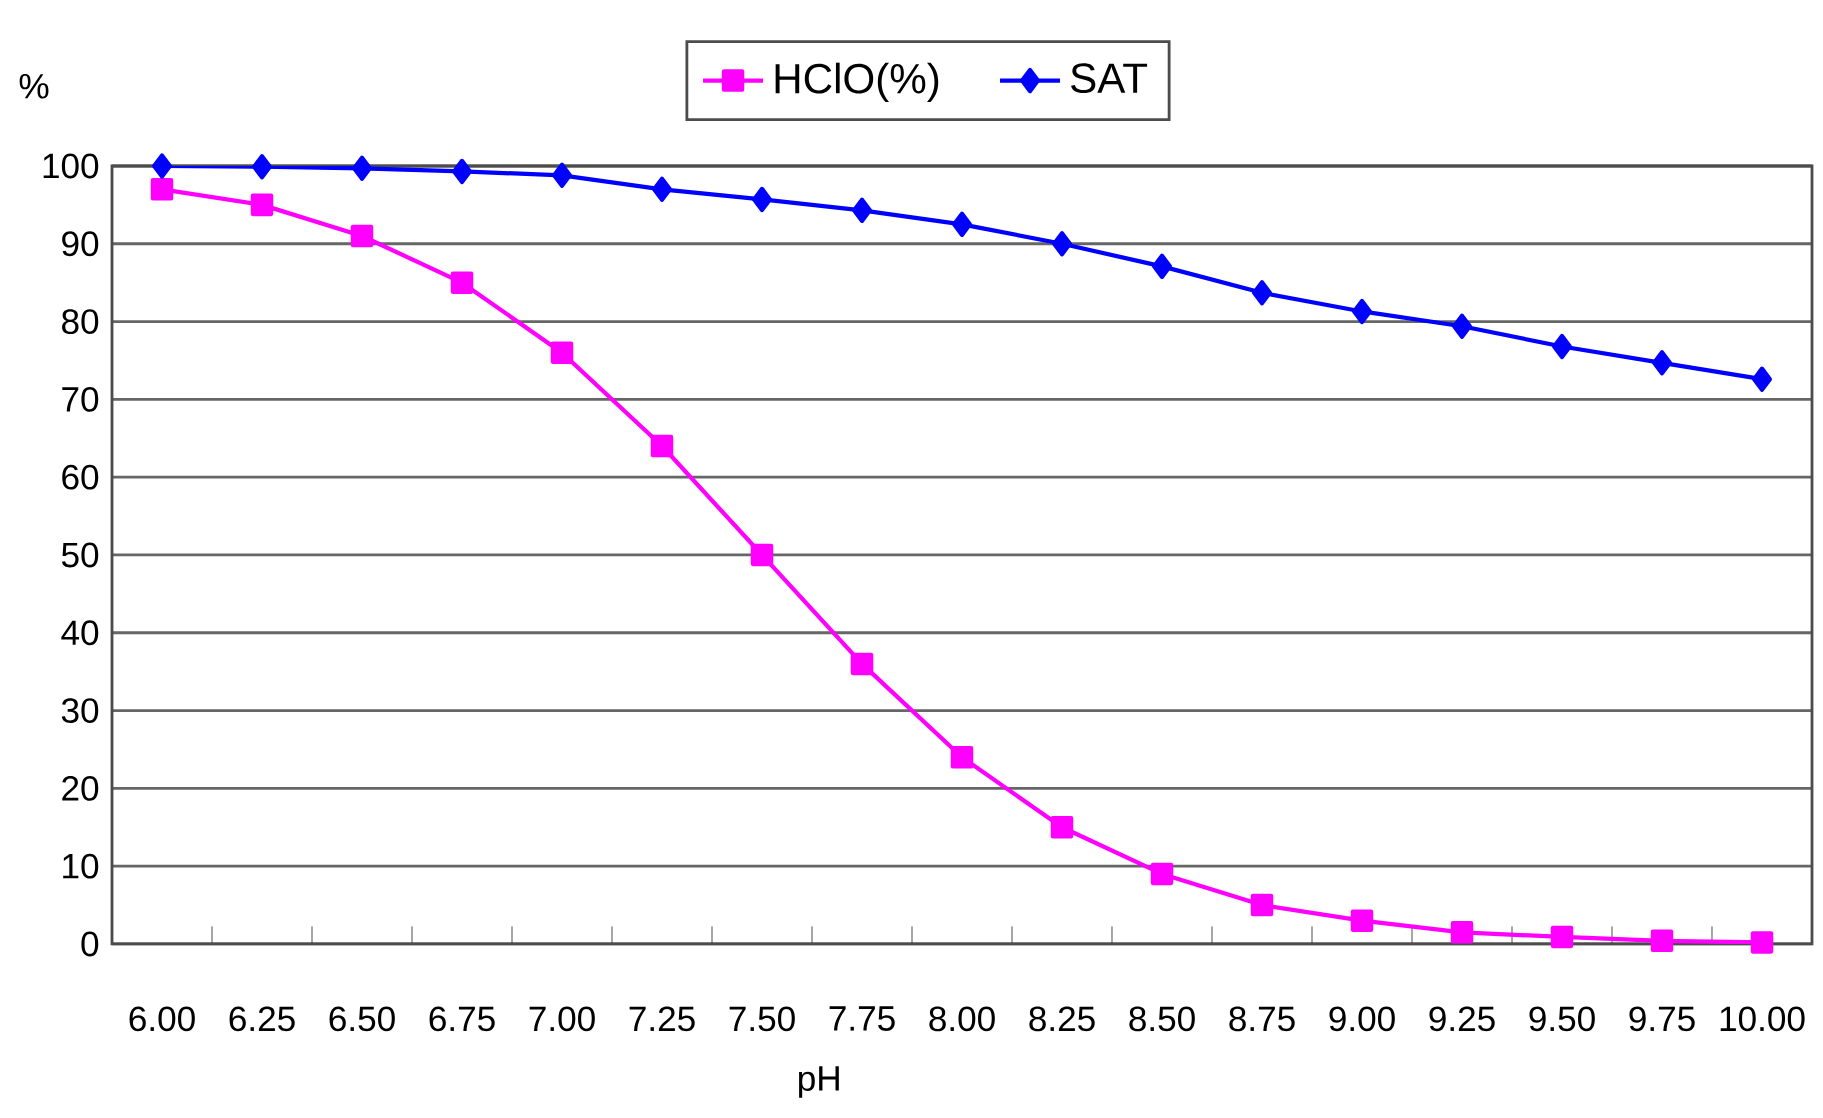  I want to click on y-tick-label: 90, so click(80, 244).